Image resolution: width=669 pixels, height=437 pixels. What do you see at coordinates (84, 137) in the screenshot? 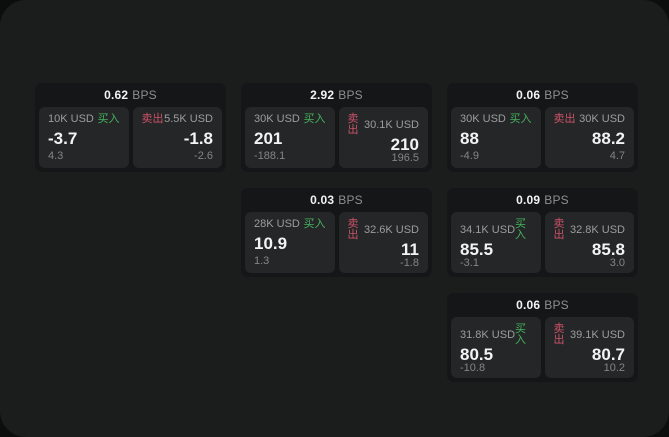
I see `buy-pane: 10K USD 买入 -3.7 4.3` at bounding box center [84, 137].